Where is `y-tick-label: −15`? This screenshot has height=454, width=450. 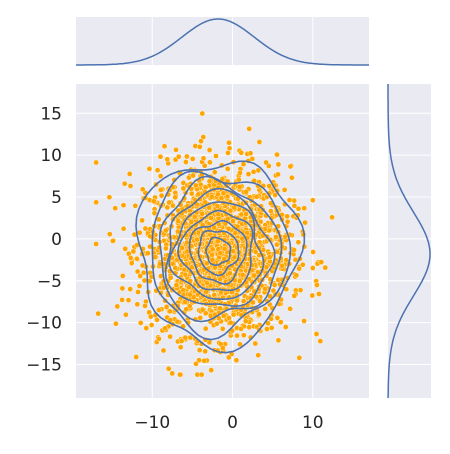 y-tick-label: −15 is located at coordinates (44, 366).